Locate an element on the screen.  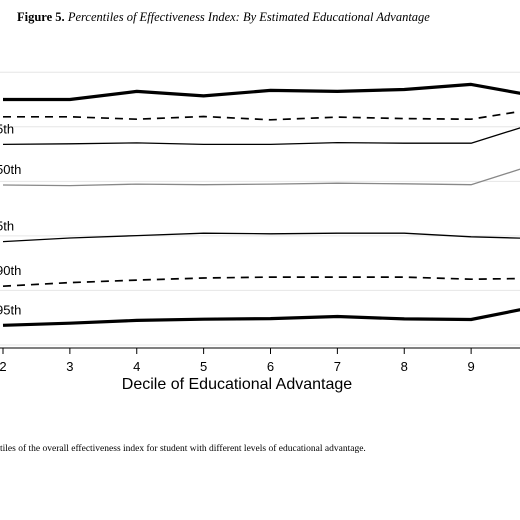
x-tick-label-9: 9 is located at coordinates (471, 366).